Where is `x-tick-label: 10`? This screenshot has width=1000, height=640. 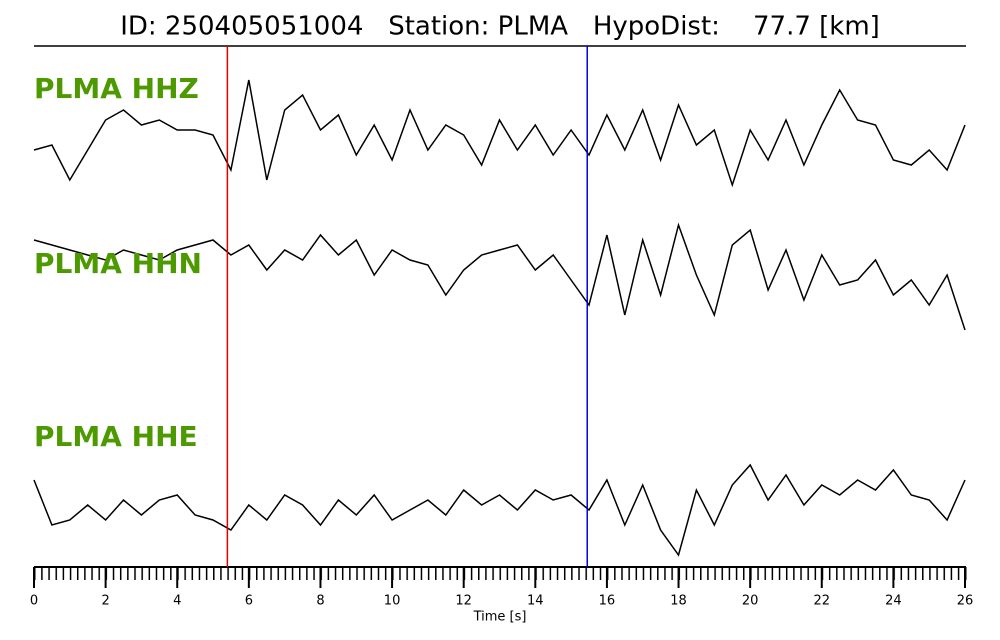 x-tick-label: 10 is located at coordinates (392, 601).